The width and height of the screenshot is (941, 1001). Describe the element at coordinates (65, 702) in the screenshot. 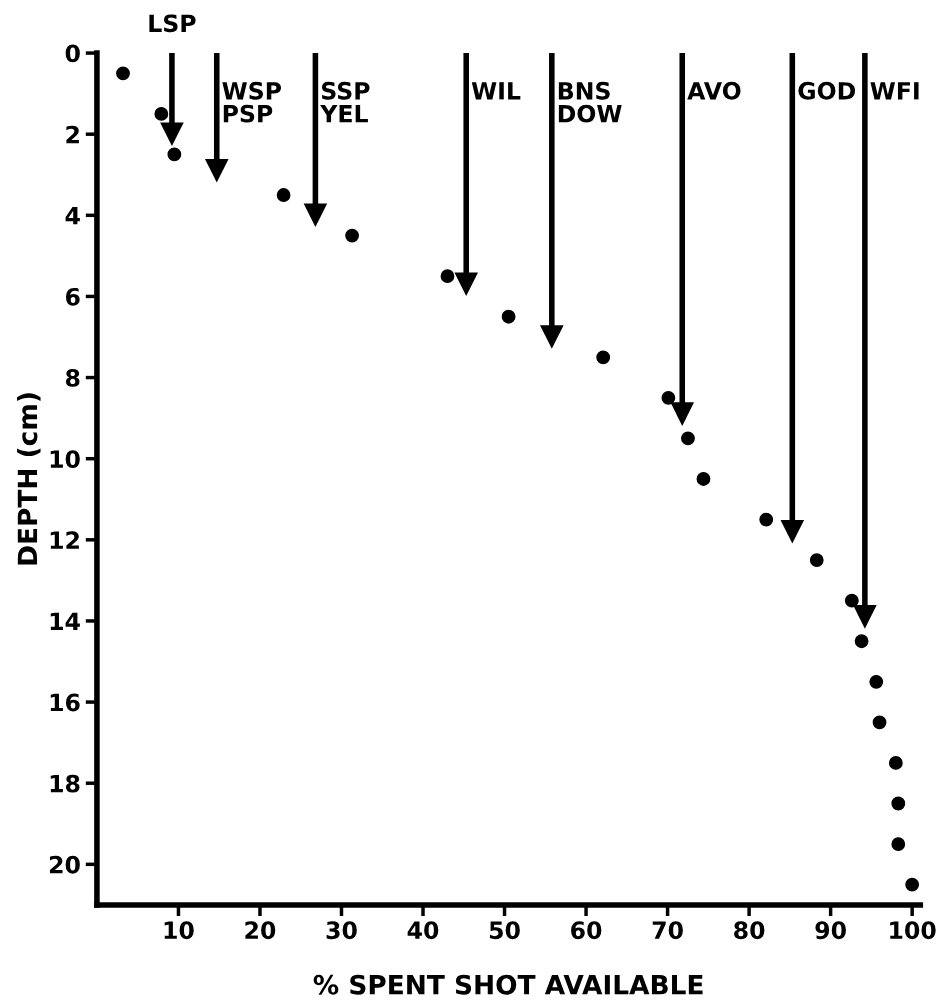

I see `y-tick-label: 16` at that location.